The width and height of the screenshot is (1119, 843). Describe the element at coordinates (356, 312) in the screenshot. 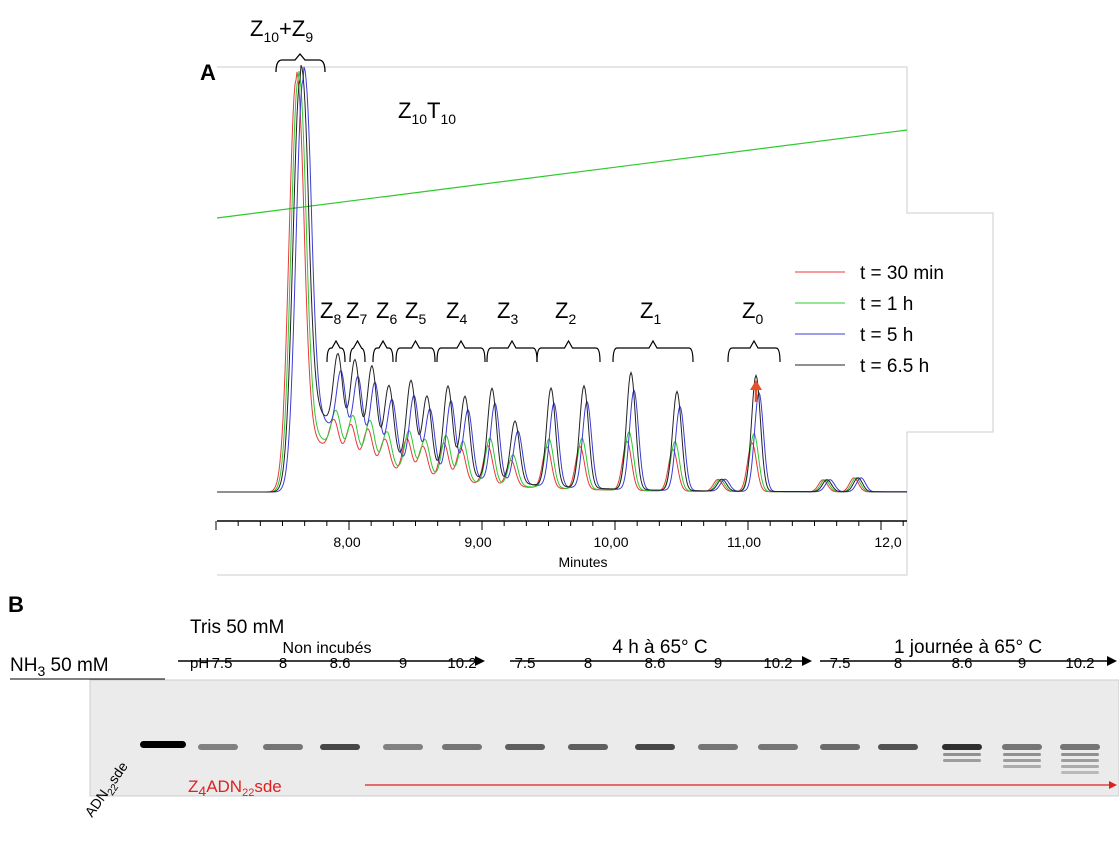

I see `peak-label: Z7` at that location.